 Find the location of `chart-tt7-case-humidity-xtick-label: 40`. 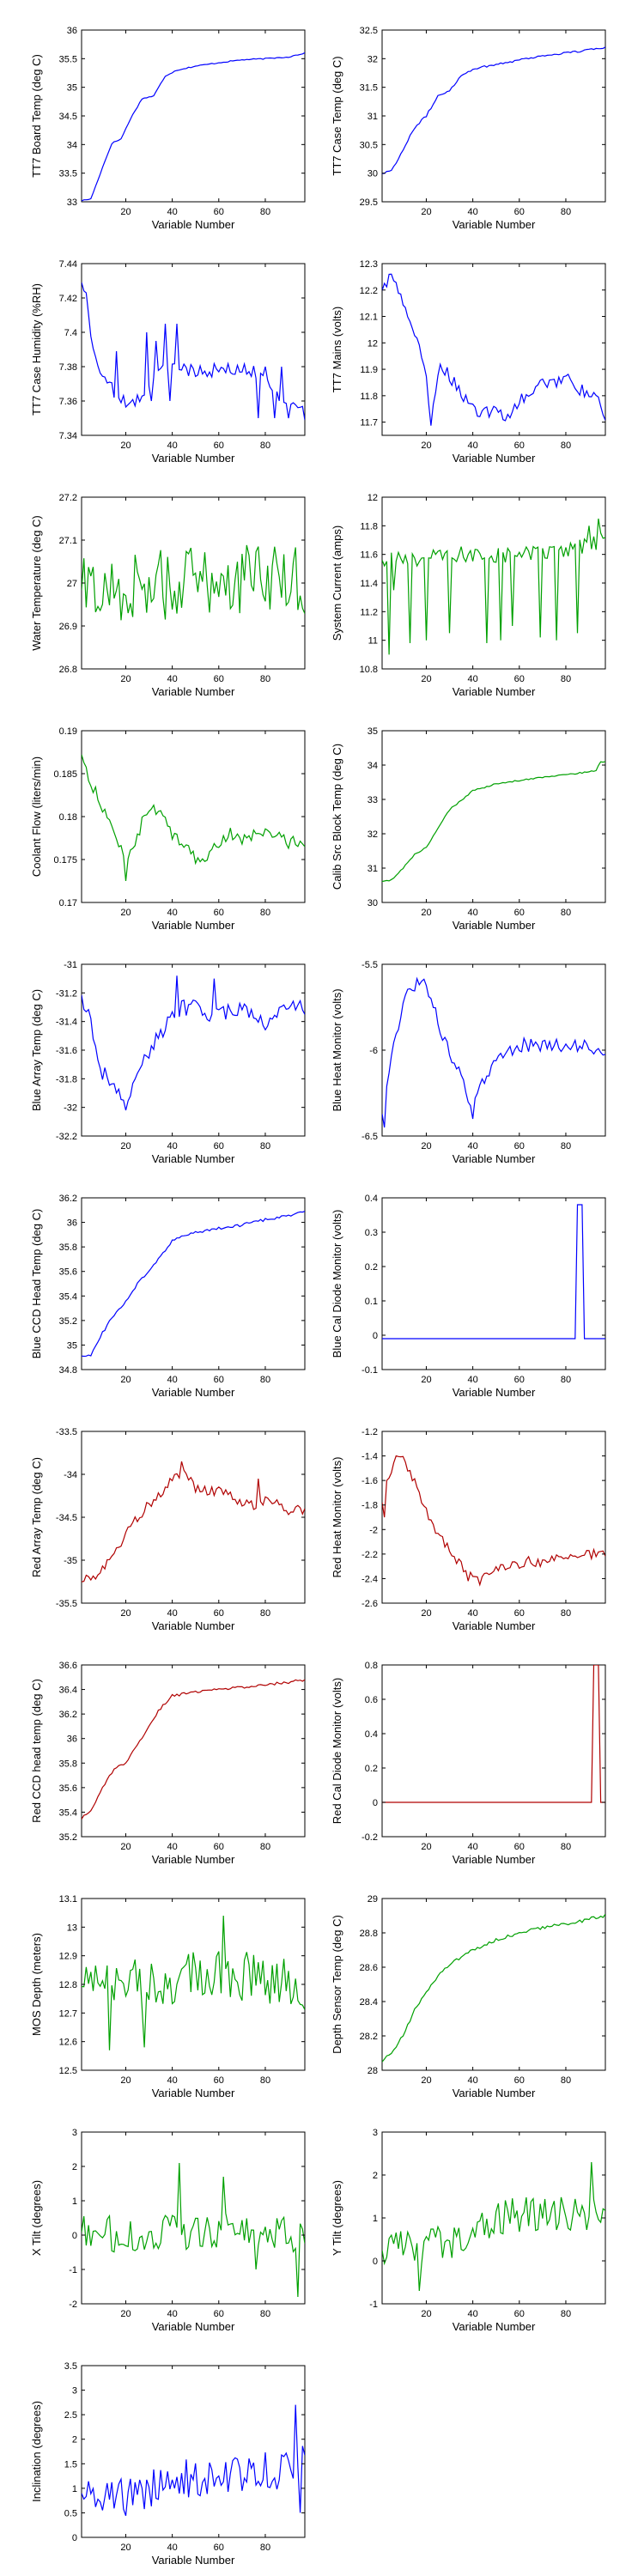

chart-tt7-case-humidity-xtick-label: 40 is located at coordinates (172, 446).